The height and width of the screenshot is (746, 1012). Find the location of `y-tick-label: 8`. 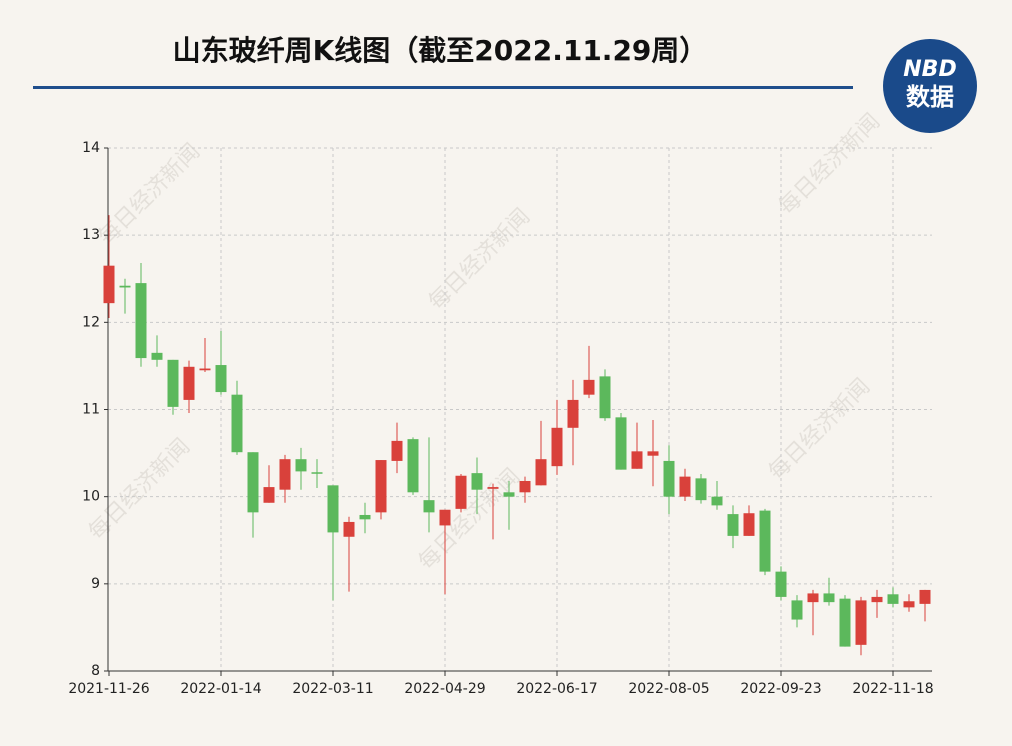

y-tick-label: 8 is located at coordinates (95, 671).